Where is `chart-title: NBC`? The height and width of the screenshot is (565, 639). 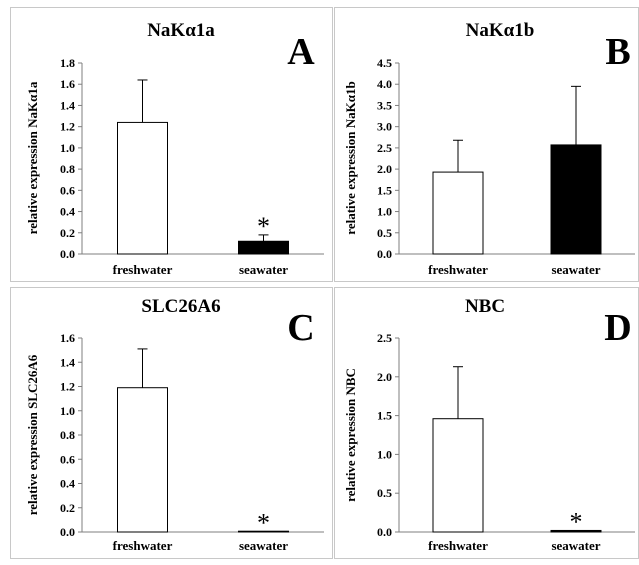 chart-title: NBC is located at coordinates (485, 306).